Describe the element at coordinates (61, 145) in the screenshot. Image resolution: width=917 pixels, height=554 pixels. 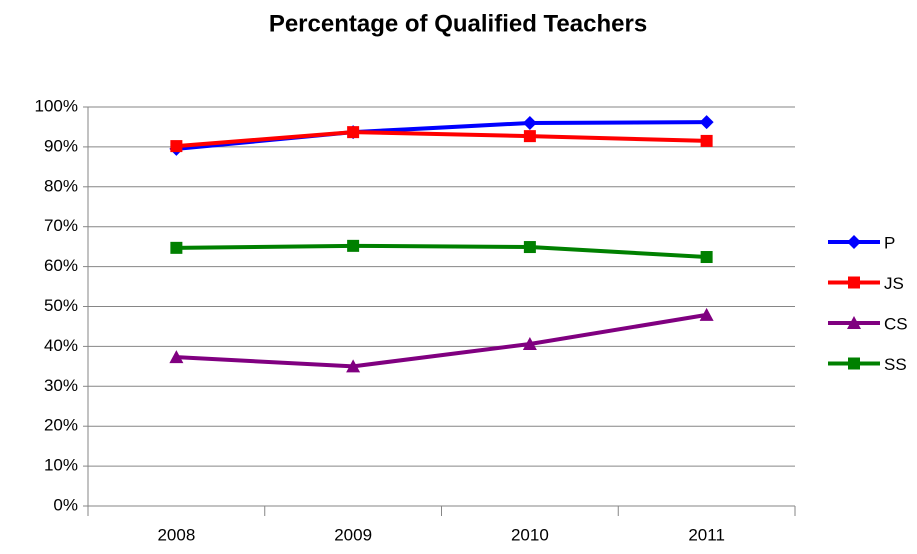
I see `y-tick-label: 90%` at that location.